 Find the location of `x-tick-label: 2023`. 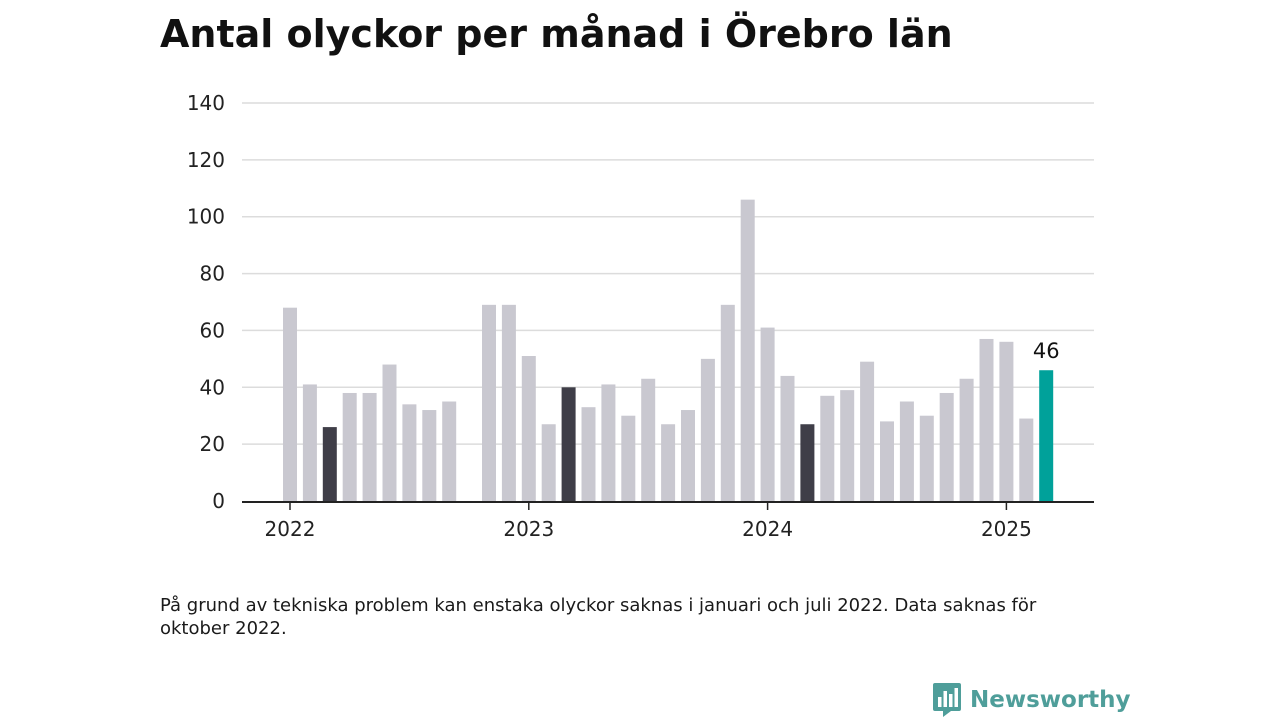

x-tick-label: 2023 is located at coordinates (528, 529).